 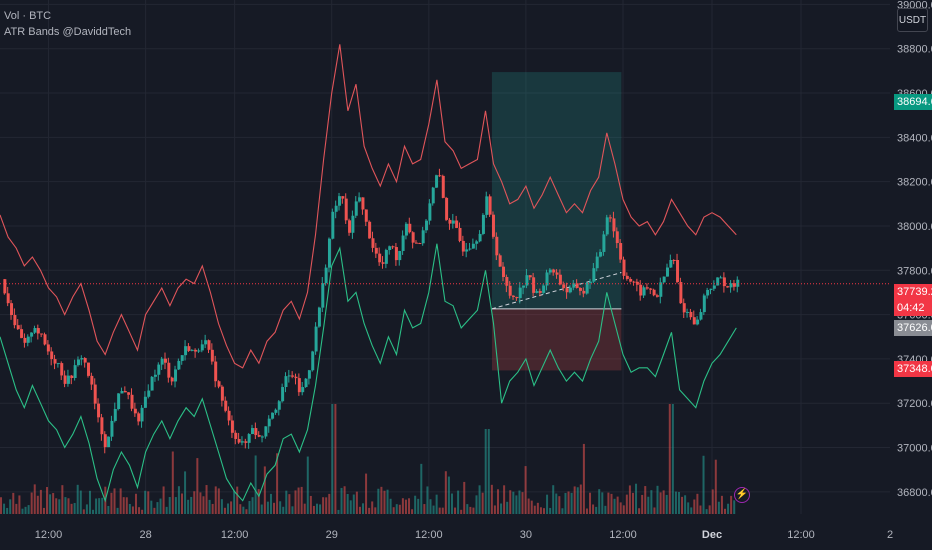 I want to click on x-tick-label: Dec, so click(x=712, y=535).